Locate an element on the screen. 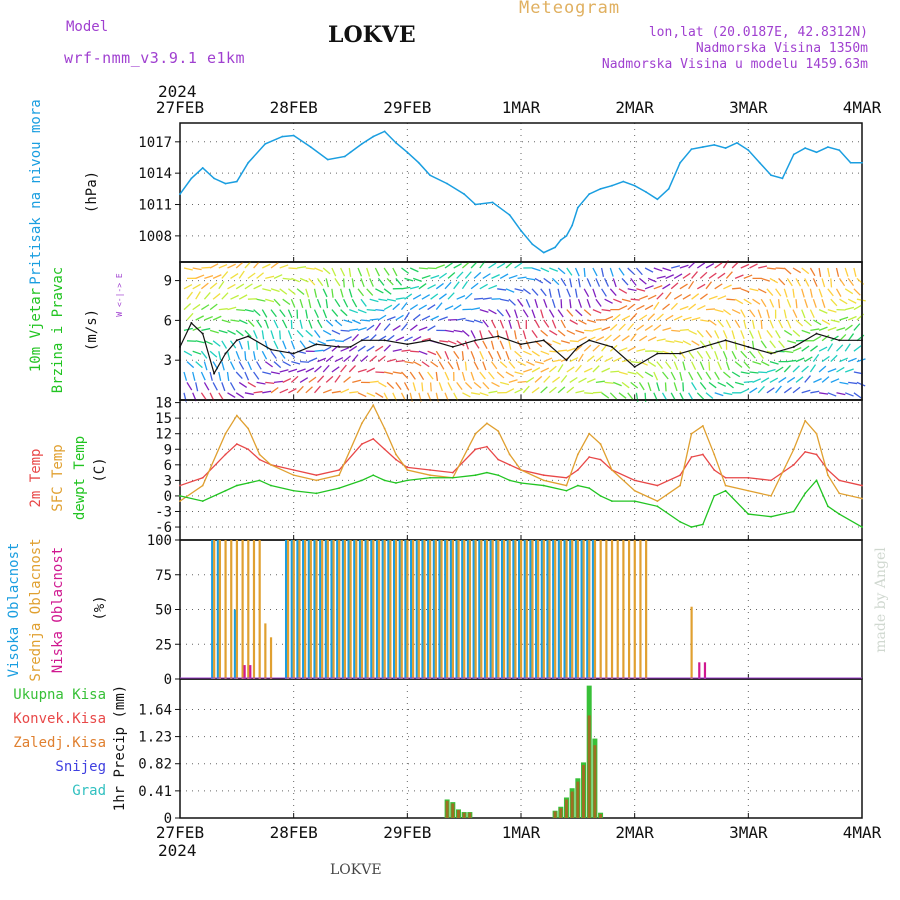 Image resolution: width=900 pixels, height=900 pixels. ytick-label-3-4: 100 is located at coordinates (159, 541).